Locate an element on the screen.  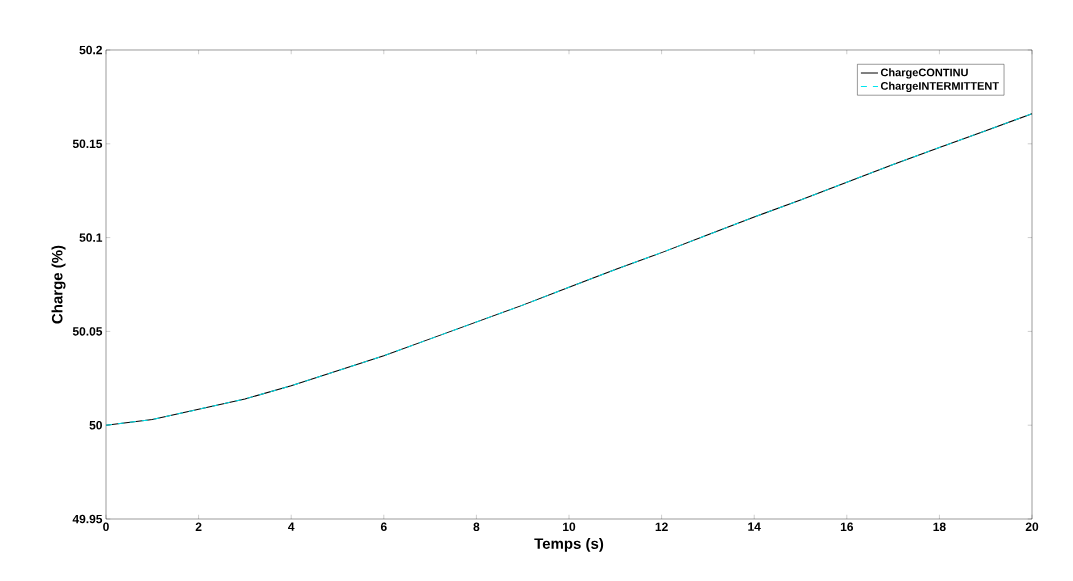
y-tick-label: 50.2 is located at coordinates (90, 50).